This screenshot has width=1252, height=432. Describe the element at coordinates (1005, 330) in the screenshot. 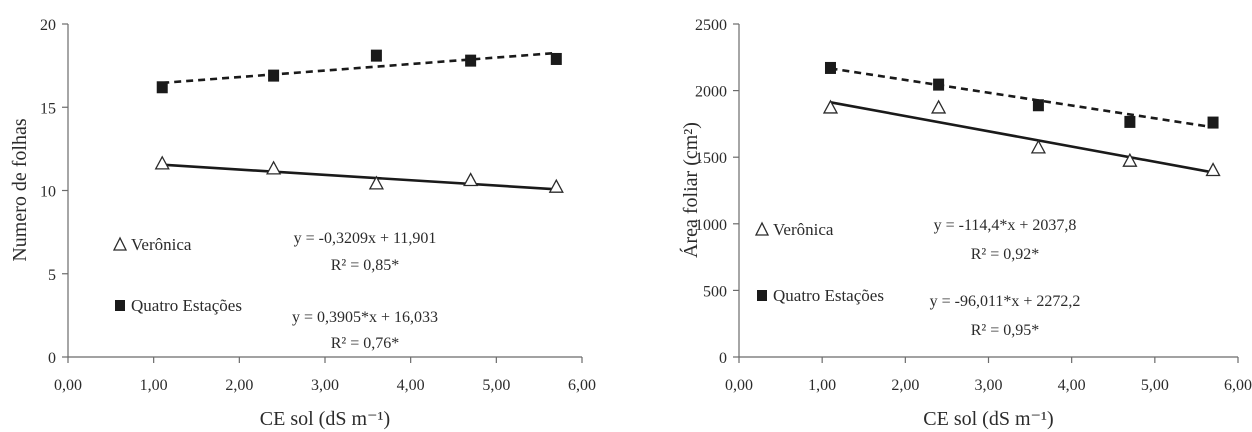

I see `r-squared-label: R² = 0,95*` at that location.